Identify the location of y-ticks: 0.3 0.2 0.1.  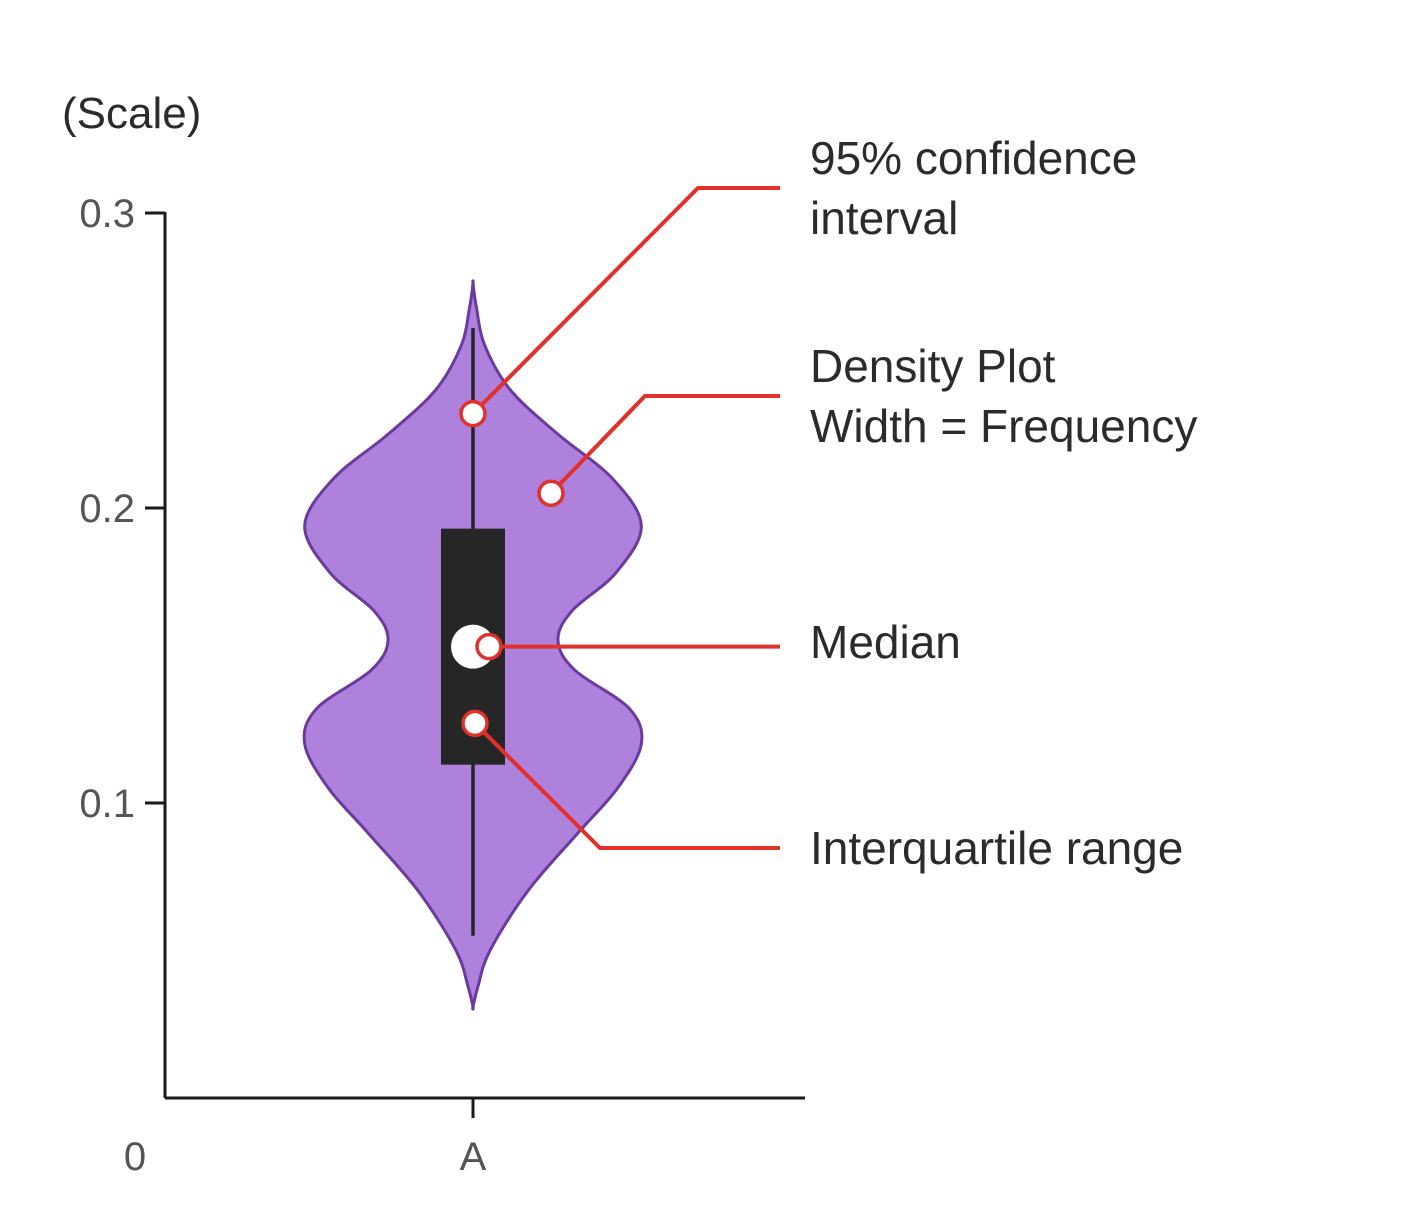
(122, 509).